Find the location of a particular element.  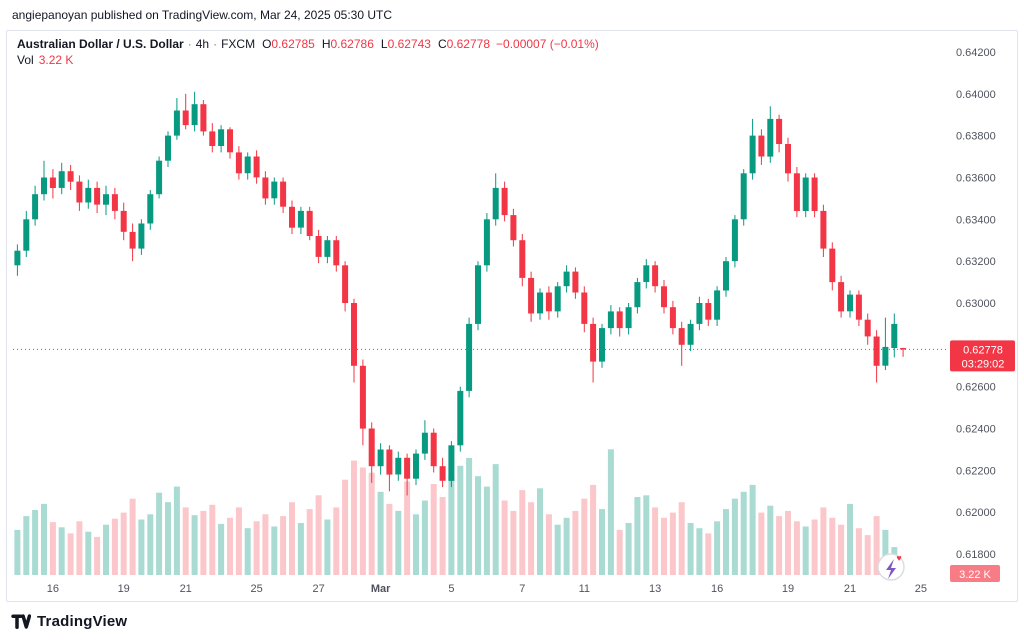

svg-text: 0.63400 is located at coordinates (976, 220).